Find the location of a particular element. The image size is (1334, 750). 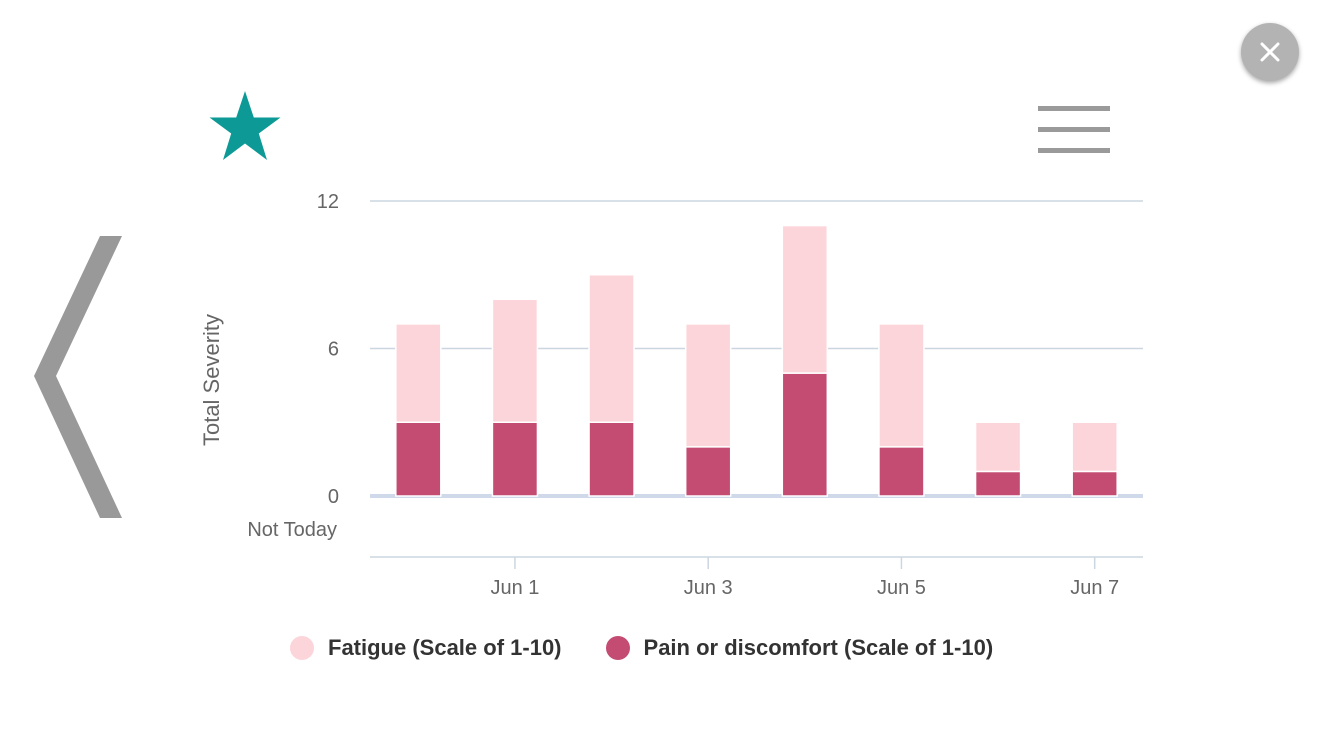

legend-item-pain: Pain or discomfort (Scale of 1-10) is located at coordinates (799, 648).